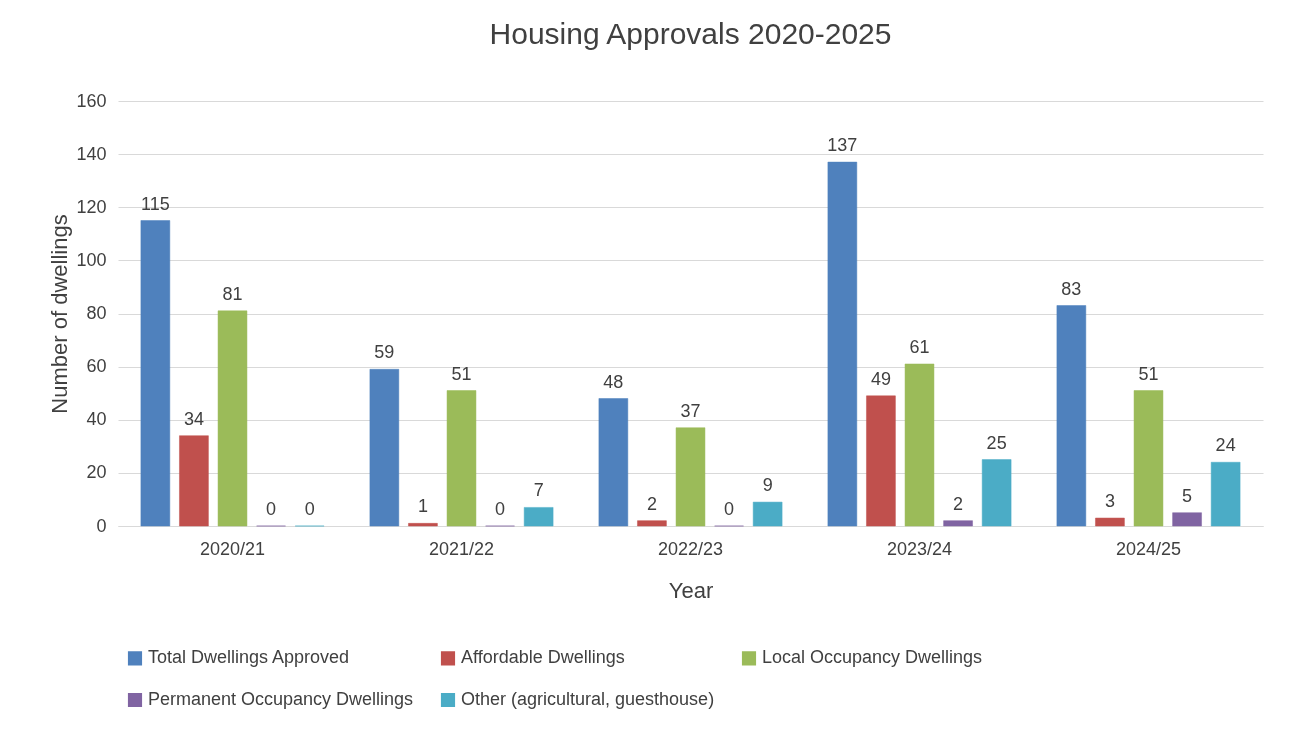 The width and height of the screenshot is (1315, 744). I want to click on y-tick-label: 80, so click(96, 313).